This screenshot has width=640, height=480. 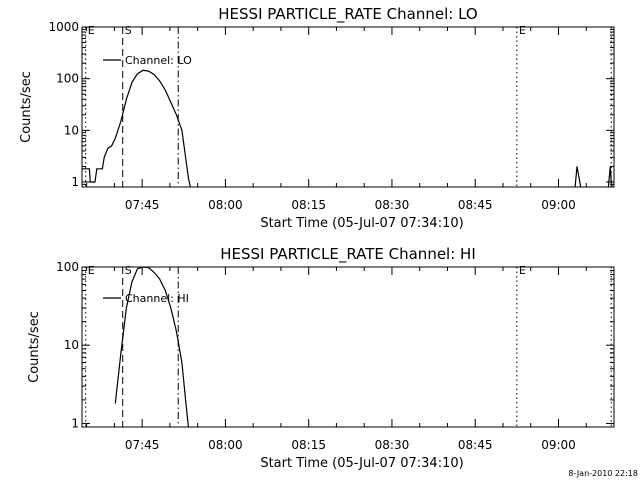 What do you see at coordinates (158, 60) in the screenshot?
I see `legend-label: Channel: LO` at bounding box center [158, 60].